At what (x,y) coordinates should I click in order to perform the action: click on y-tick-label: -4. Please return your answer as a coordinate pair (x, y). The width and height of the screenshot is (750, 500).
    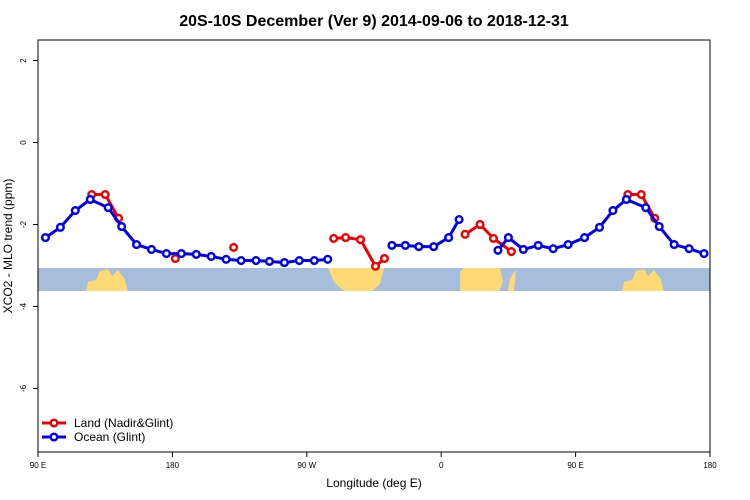
    Looking at the image, I should click on (23, 306).